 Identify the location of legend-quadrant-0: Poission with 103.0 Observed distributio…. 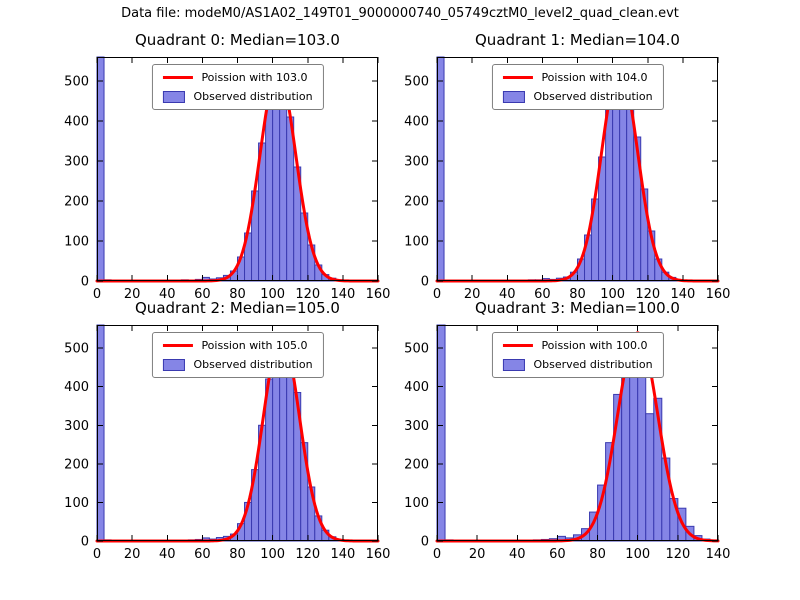
(237, 87).